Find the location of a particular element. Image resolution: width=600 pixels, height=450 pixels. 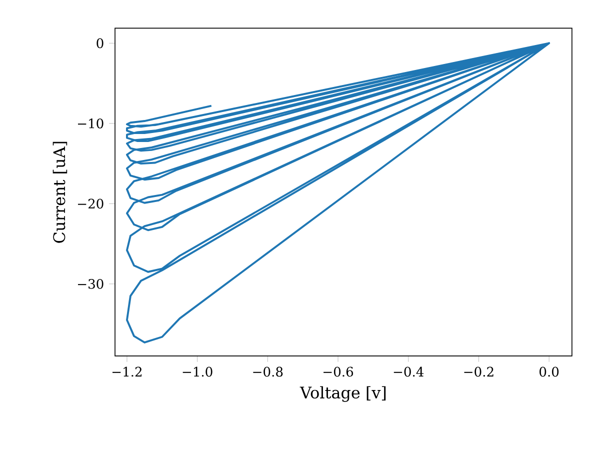

x-tick-label: −0.6 is located at coordinates (339, 371).